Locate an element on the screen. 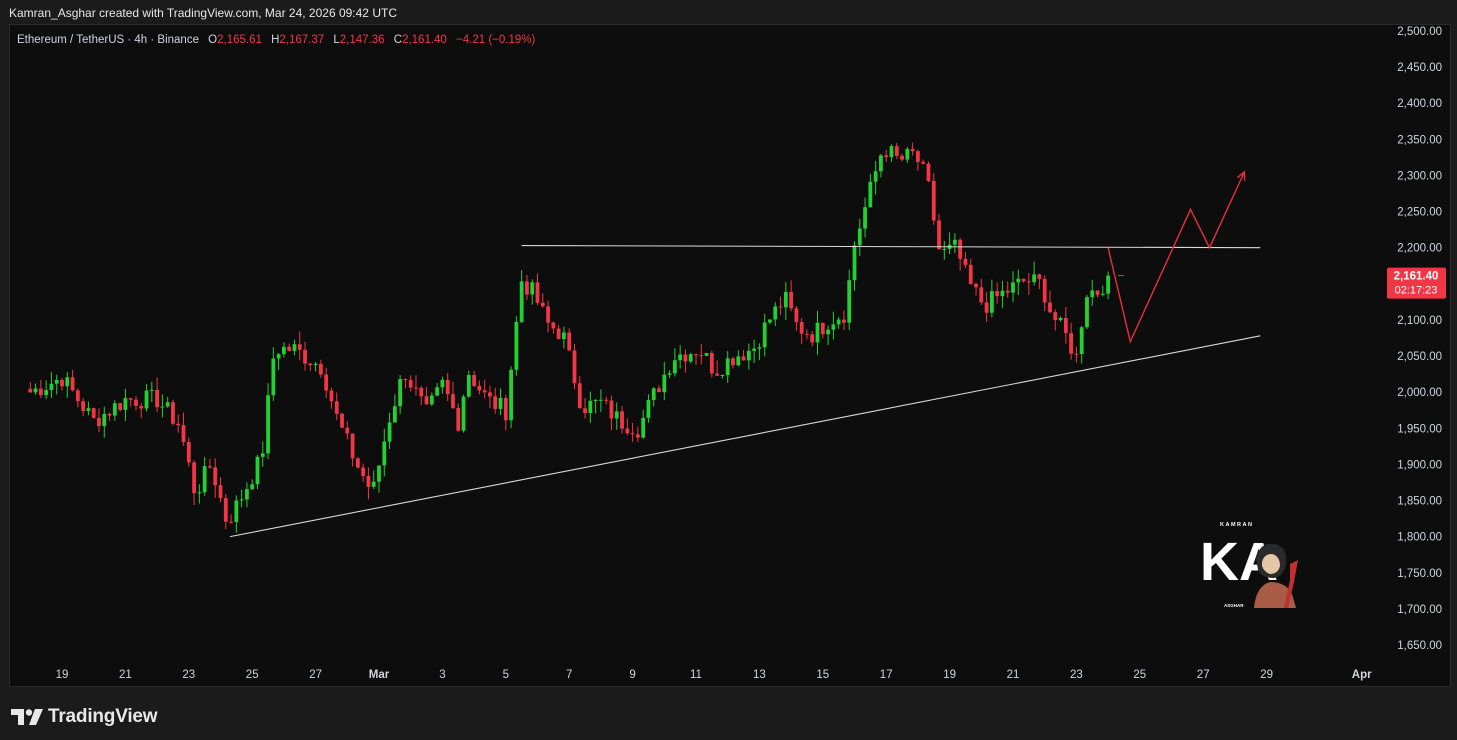 The height and width of the screenshot is (740, 1457). footer-bar is located at coordinates (728, 718).